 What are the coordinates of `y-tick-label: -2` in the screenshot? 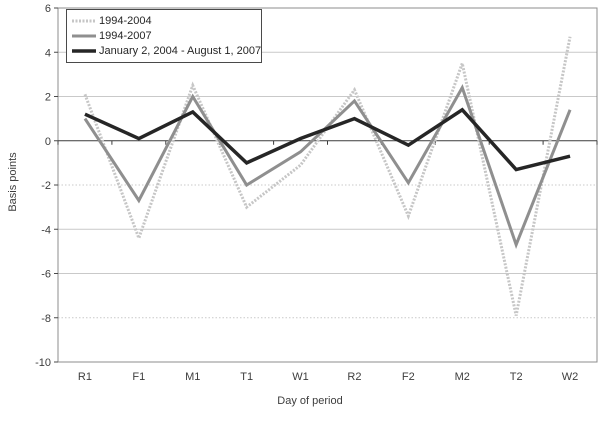 It's located at (46, 186).